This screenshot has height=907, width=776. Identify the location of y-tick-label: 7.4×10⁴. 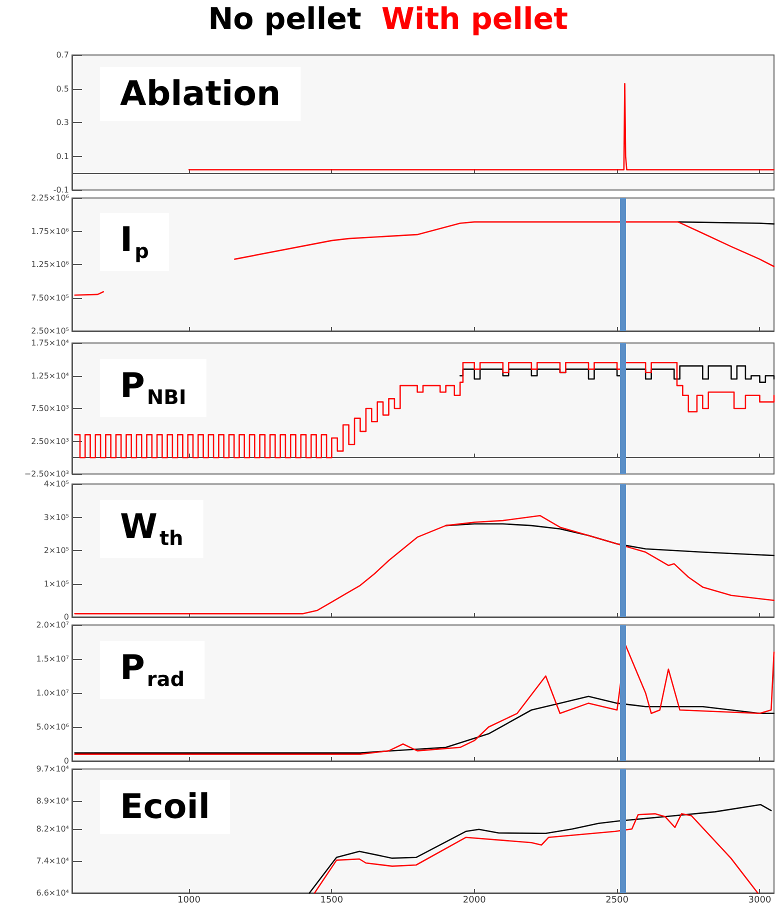
(52, 861).